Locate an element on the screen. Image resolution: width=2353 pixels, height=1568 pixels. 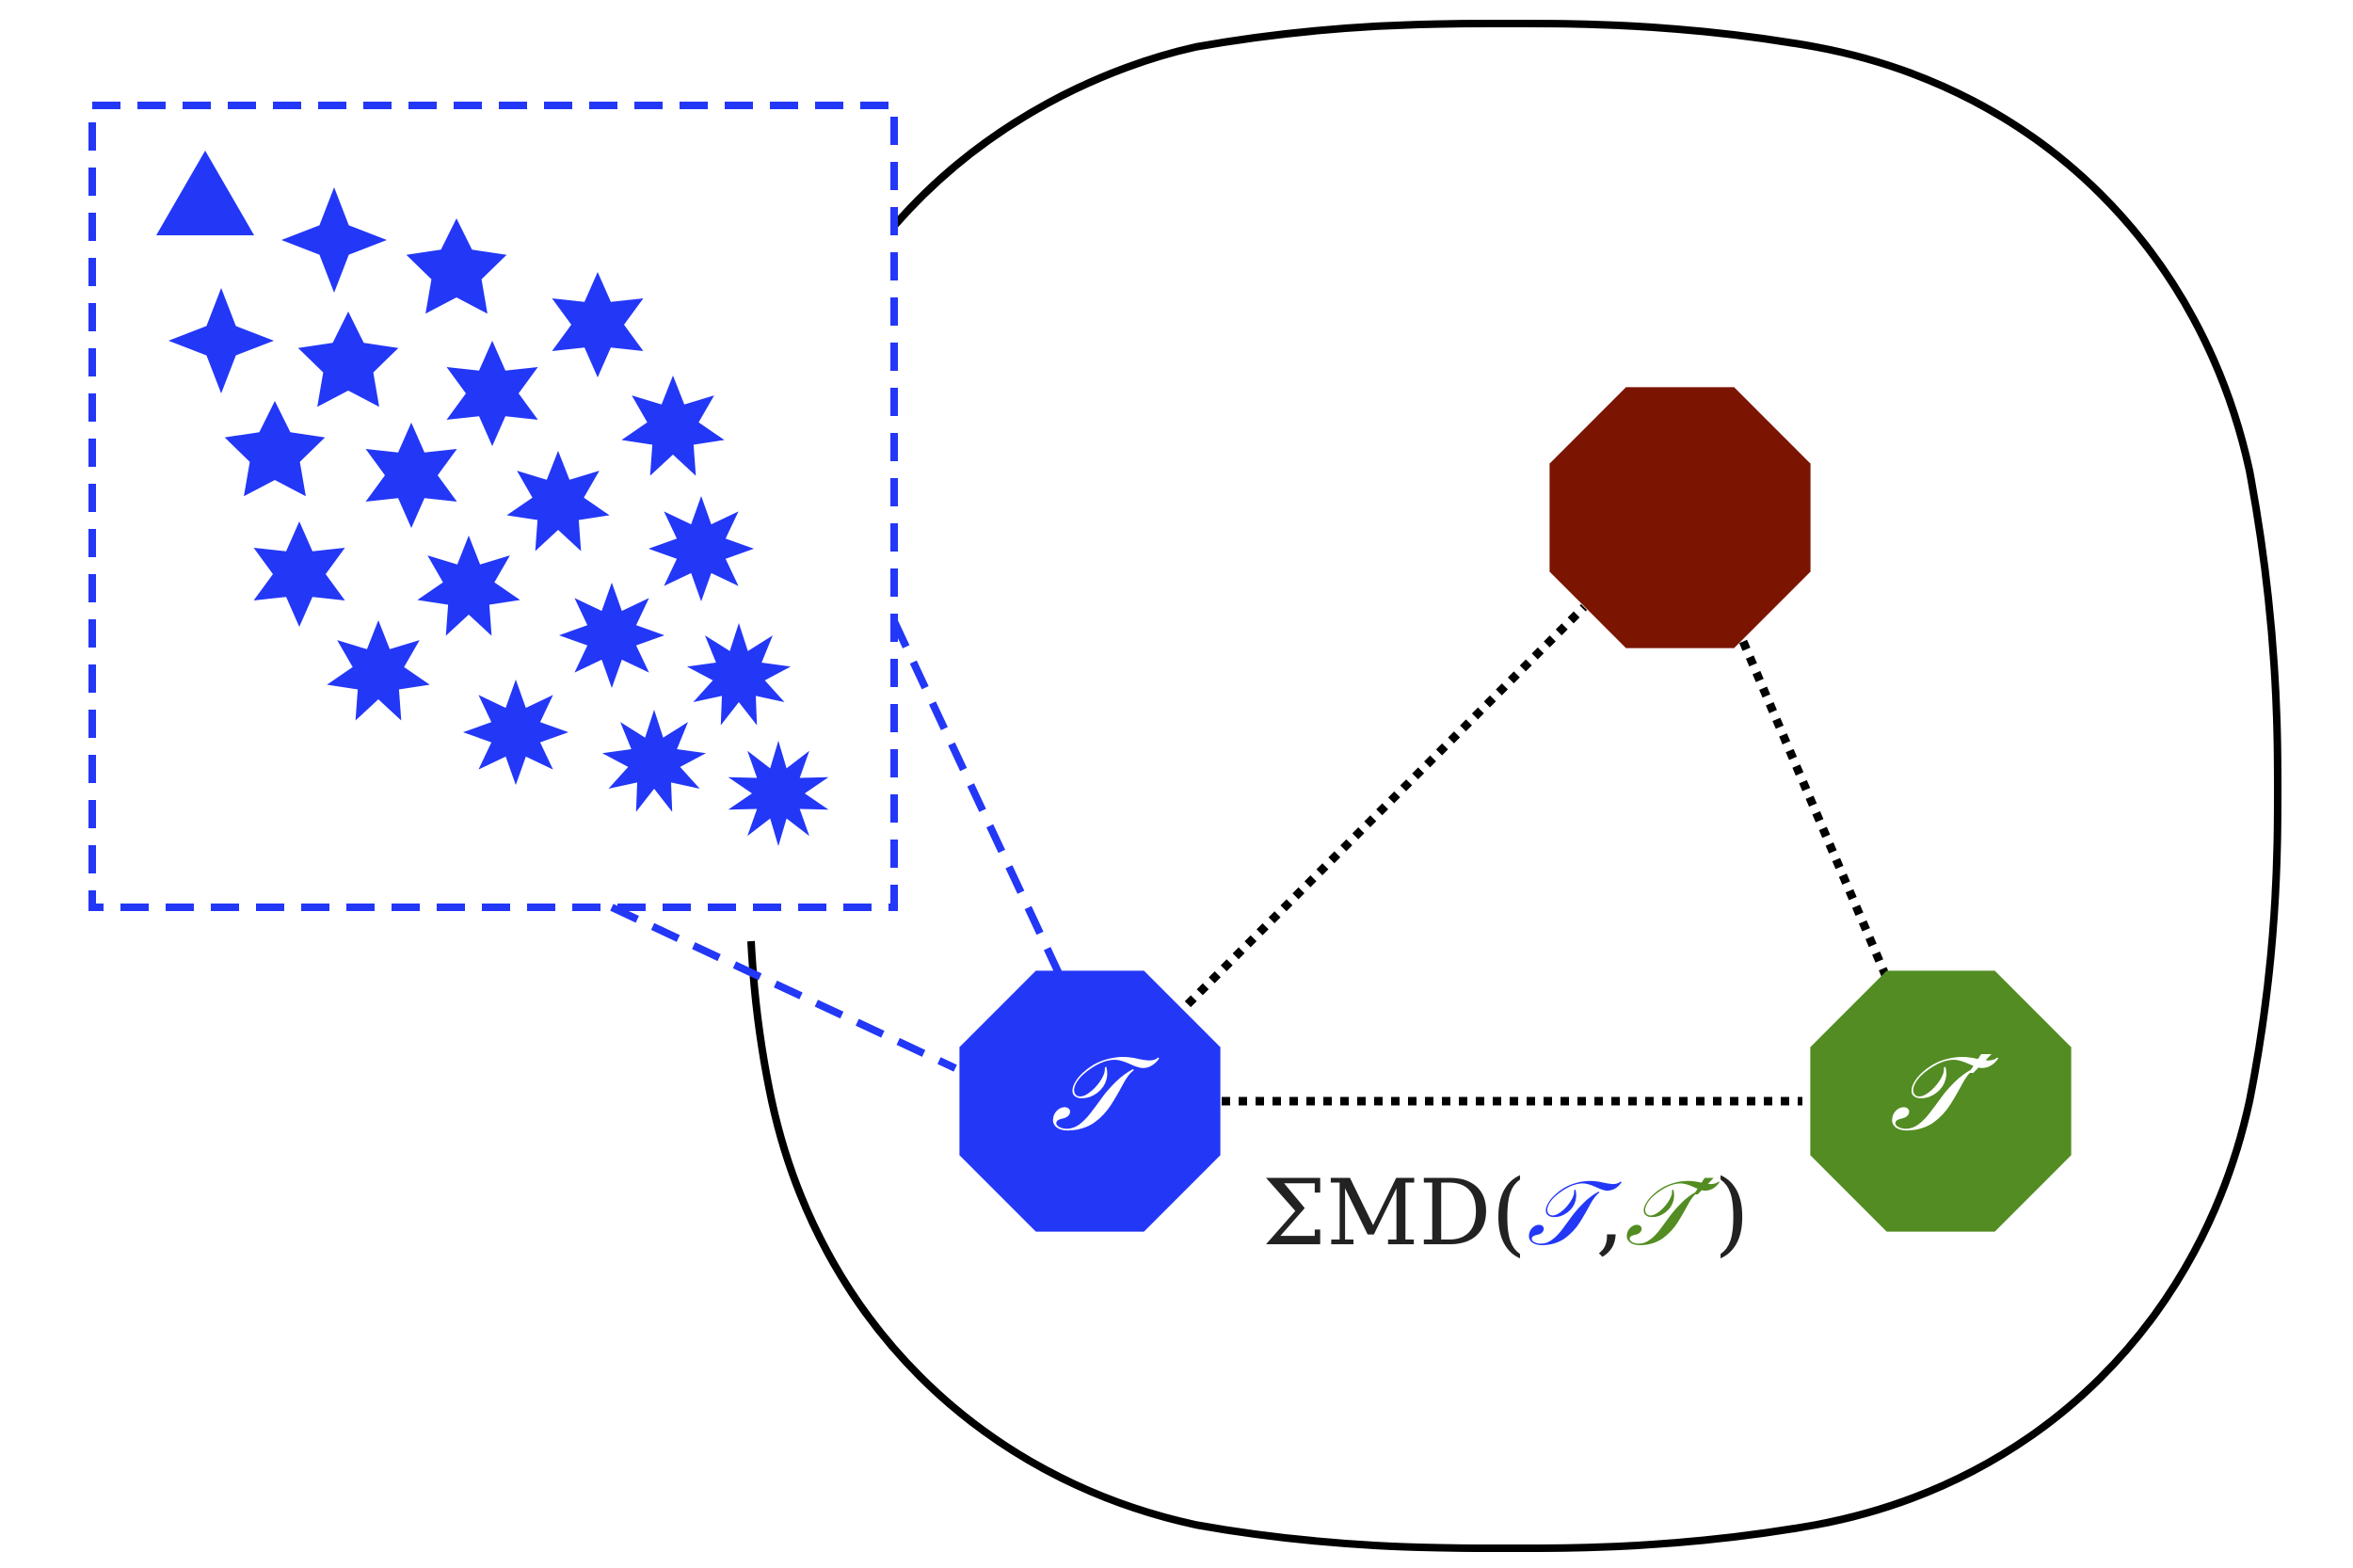
node-tprime-label: 𝒯′ is located at coordinates (1944, 1093).